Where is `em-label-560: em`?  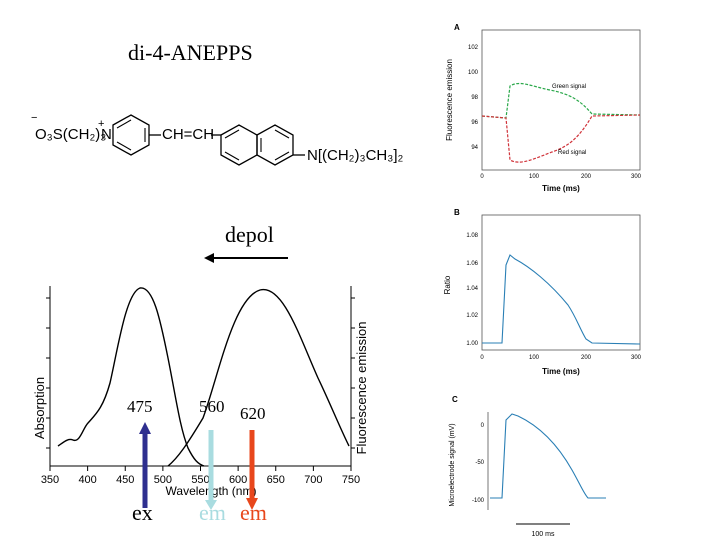 em-label-560: em is located at coordinates (212, 512).